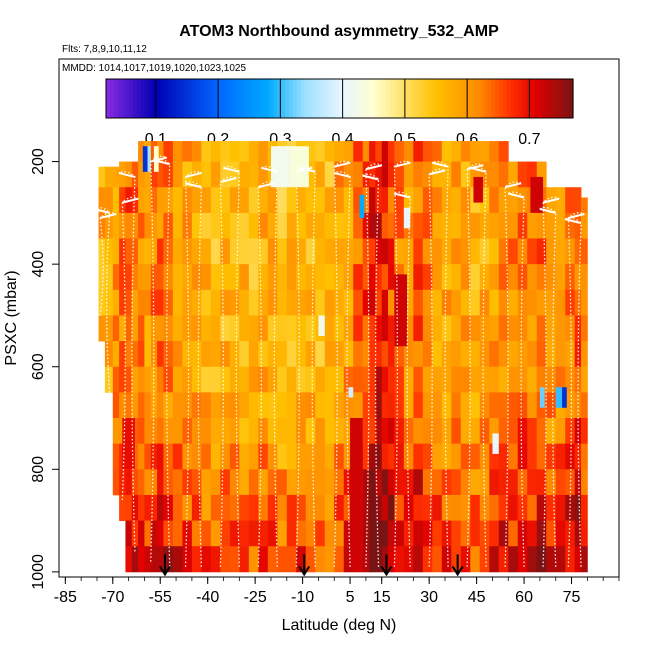 This screenshot has height=650, width=650. I want to click on y-tick-label: 800, so click(38, 469).